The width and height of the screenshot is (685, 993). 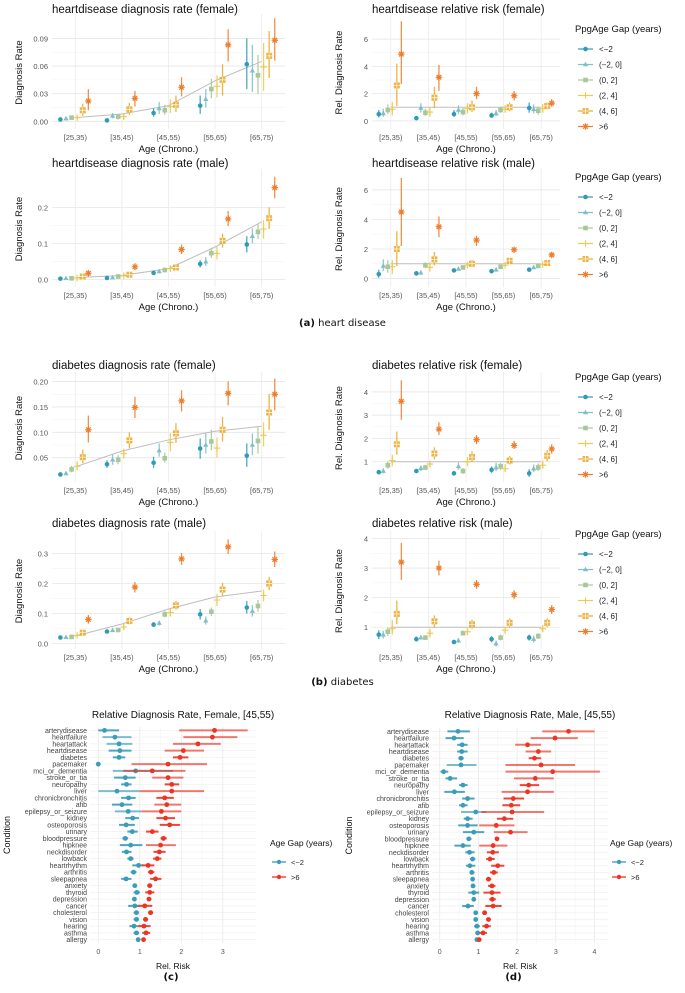 I want to click on condition-label: neuropathy, so click(x=70, y=785).